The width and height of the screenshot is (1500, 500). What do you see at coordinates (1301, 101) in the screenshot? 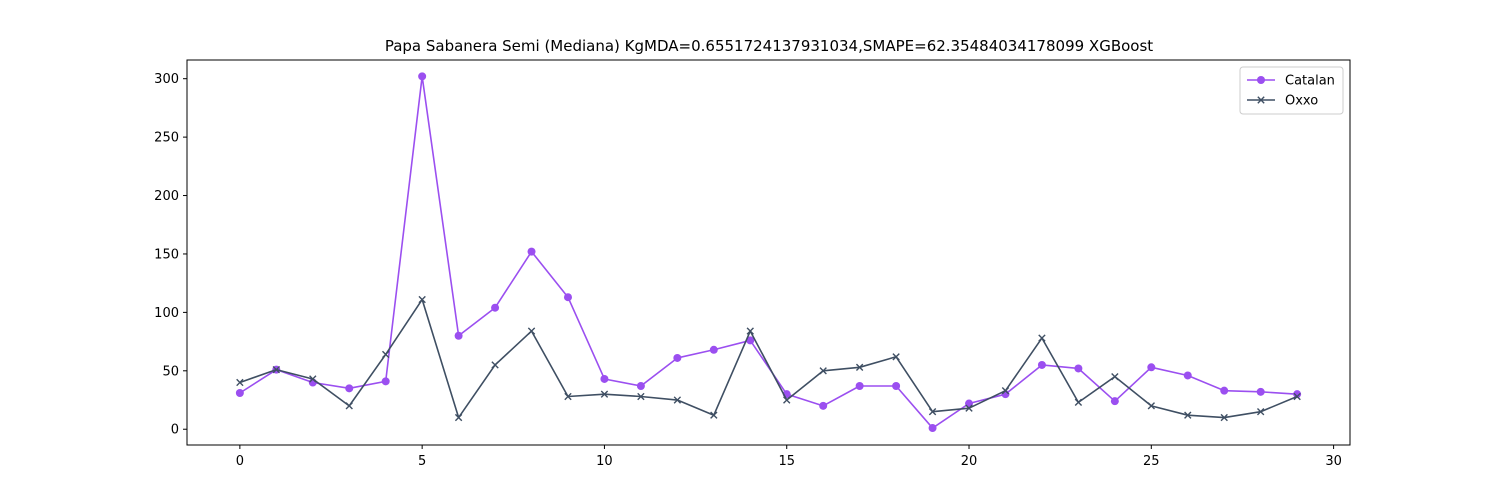
I see `legend-label: Oxxo` at bounding box center [1301, 101].